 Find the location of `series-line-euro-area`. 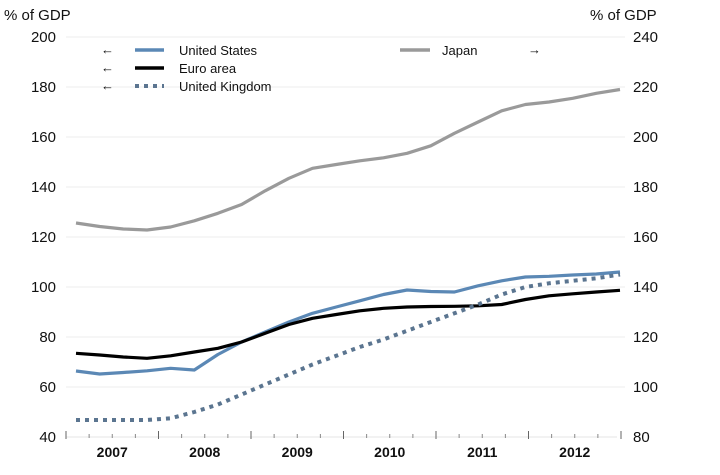

series-line-euro-area is located at coordinates (348, 324).